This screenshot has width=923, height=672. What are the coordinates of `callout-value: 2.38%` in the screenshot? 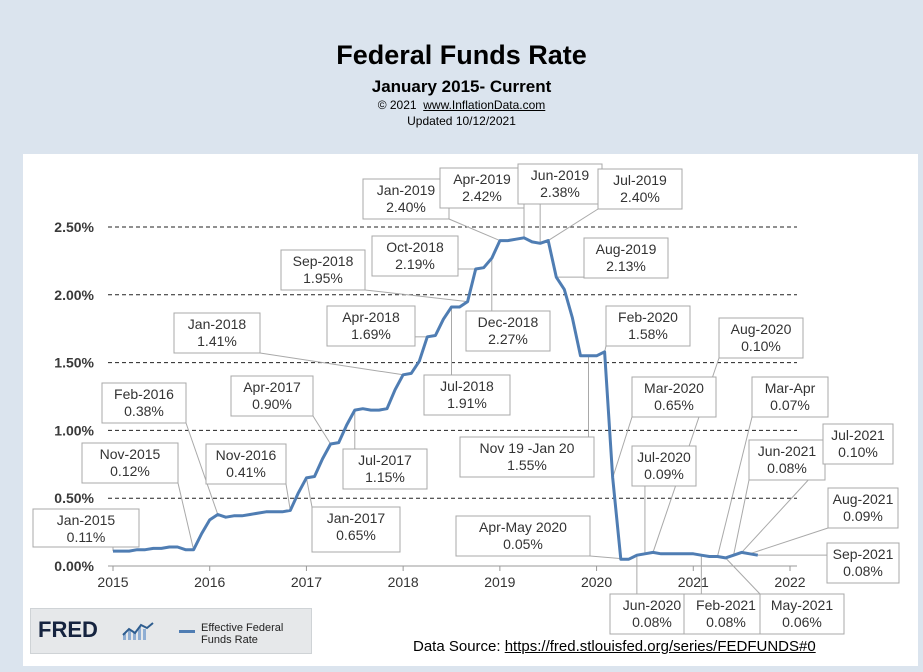 It's located at (560, 192).